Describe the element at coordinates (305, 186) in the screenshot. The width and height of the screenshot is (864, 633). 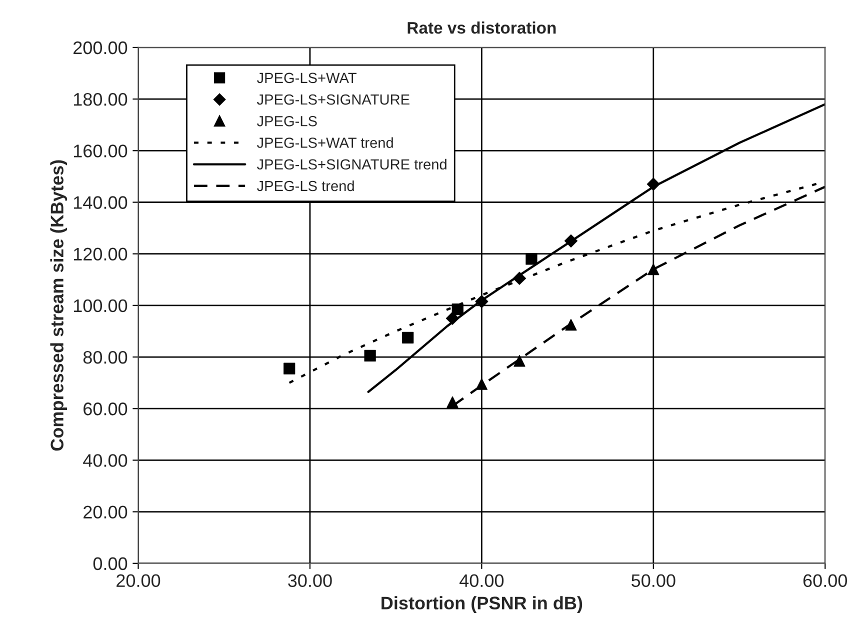
I see `legend-label: JPEG-LS trend` at that location.